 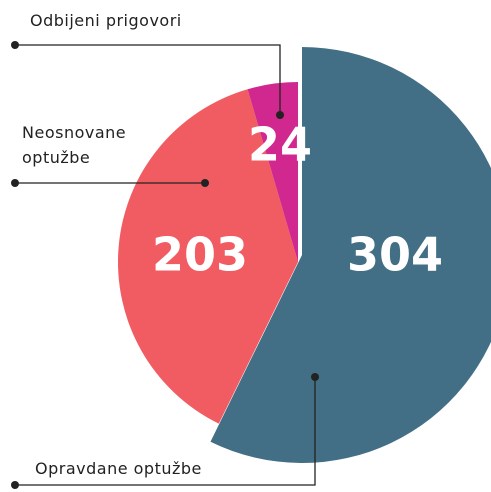 I want to click on category-label: Opravdane optužbe, so click(x=118, y=468).